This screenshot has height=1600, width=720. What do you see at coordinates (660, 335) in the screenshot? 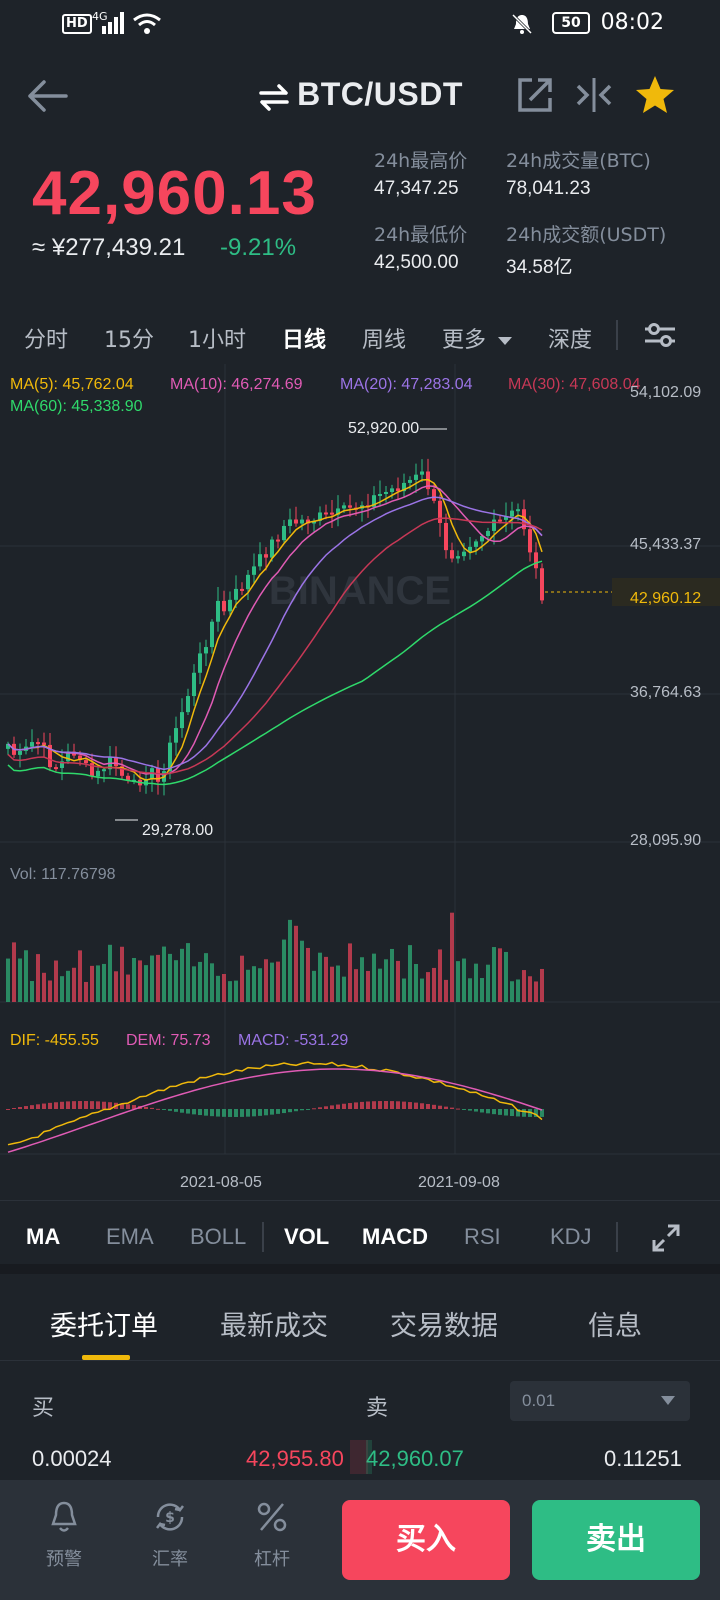
I see `chart-settings-icon` at bounding box center [660, 335].